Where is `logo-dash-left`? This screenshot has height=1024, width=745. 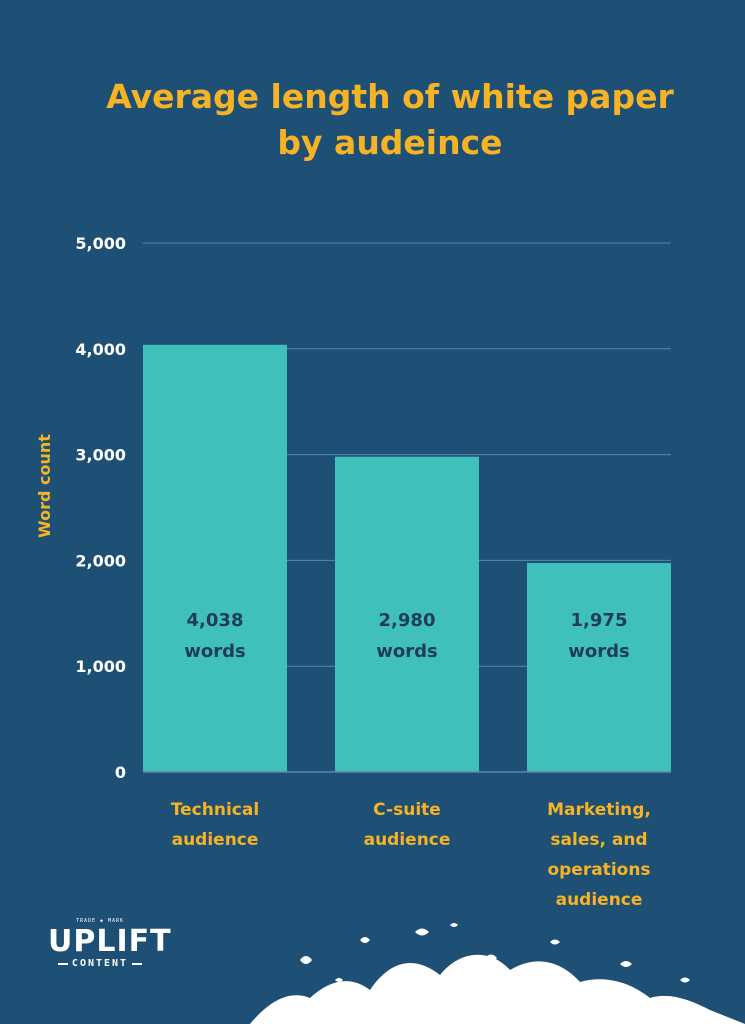 logo-dash-left is located at coordinates (62, 963).